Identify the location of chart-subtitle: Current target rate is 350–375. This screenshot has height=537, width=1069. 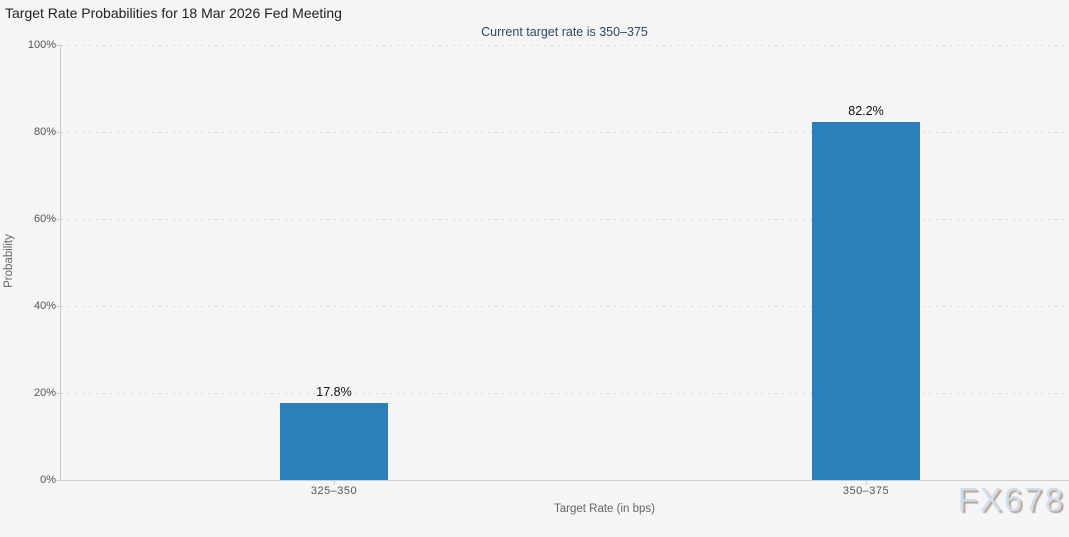
(564, 32).